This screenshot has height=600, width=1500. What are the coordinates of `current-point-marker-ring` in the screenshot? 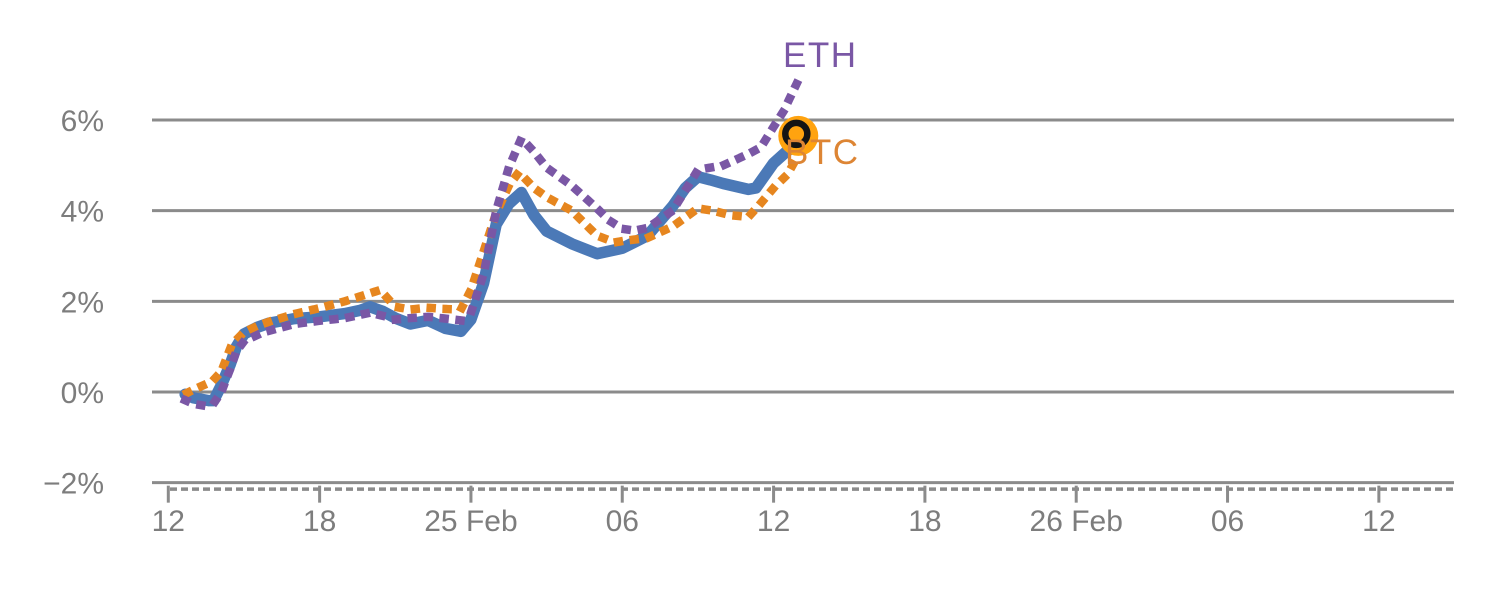 It's located at (796, 134).